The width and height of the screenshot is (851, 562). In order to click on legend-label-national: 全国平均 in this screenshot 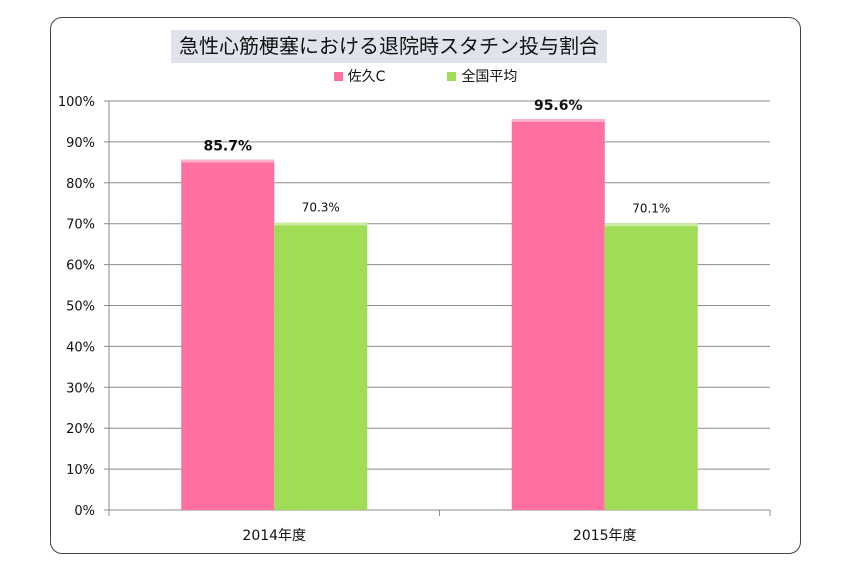, I will do `click(489, 77)`.